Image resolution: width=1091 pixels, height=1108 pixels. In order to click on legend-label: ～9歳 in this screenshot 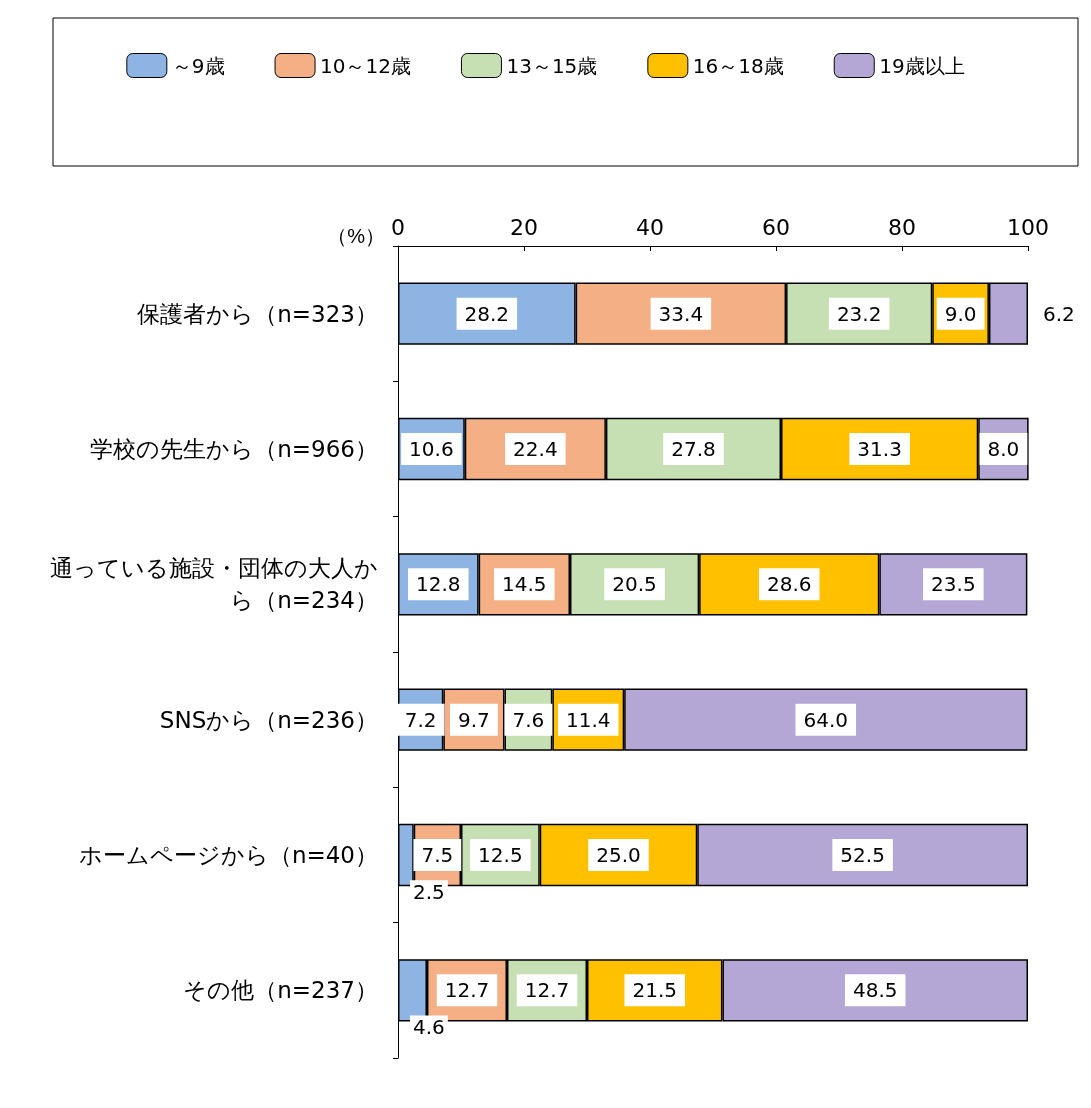, I will do `click(198, 65)`.